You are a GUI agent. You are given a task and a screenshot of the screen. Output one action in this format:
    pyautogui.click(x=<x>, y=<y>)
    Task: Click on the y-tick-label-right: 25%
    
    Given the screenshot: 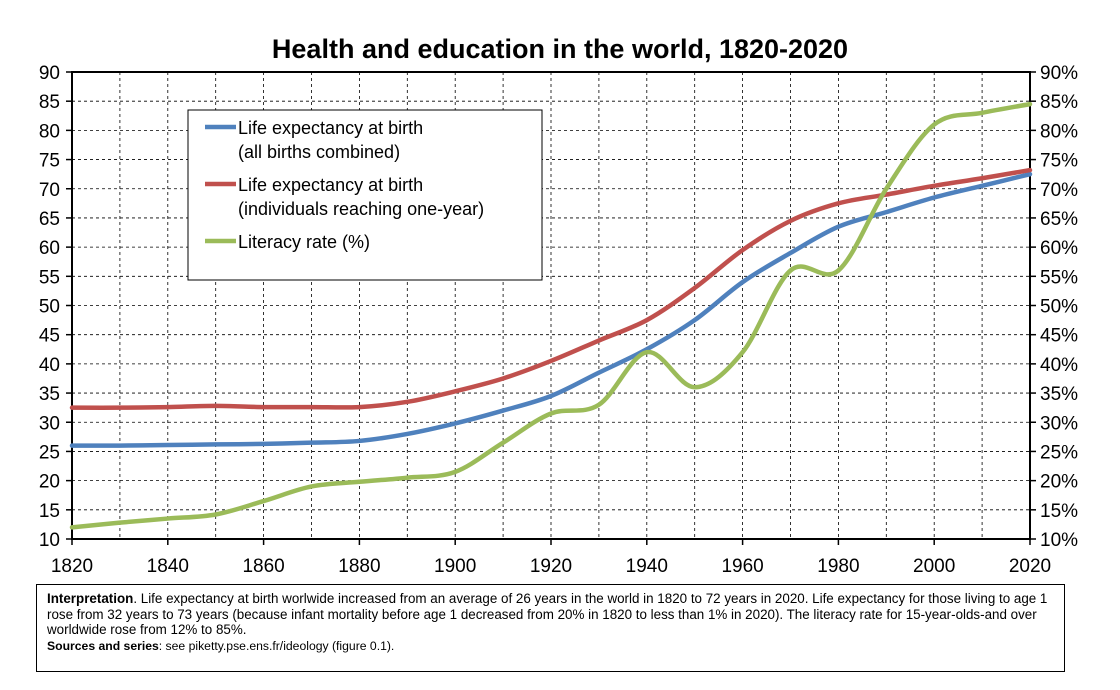 What is the action you would take?
    pyautogui.click(x=1059, y=452)
    